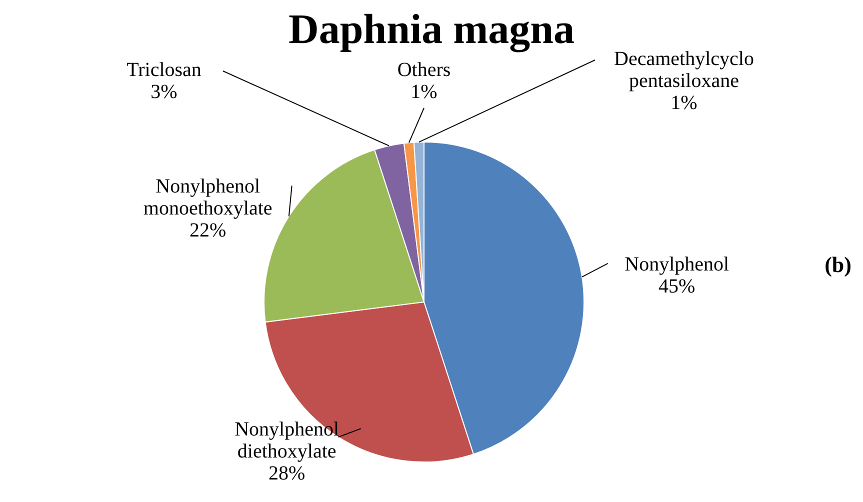 This screenshot has width=863, height=502. I want to click on slice-label: Triclosan, so click(164, 70).